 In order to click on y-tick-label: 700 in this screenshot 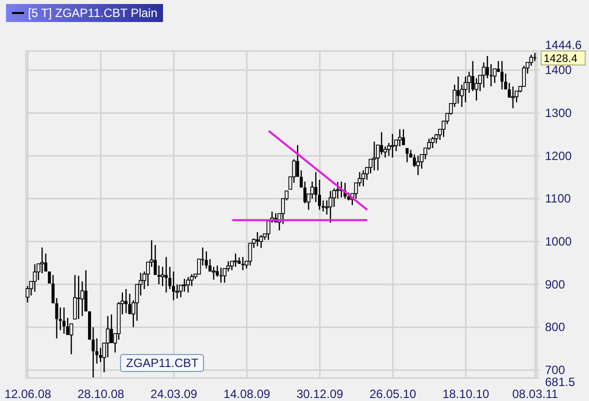, I will do `click(555, 370)`.